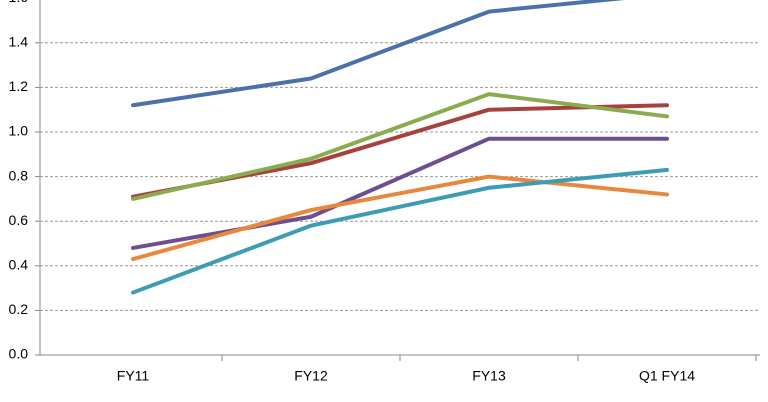 The height and width of the screenshot is (402, 768). Describe the element at coordinates (133, 376) in the screenshot. I see `x-tick-label: FY11` at that location.